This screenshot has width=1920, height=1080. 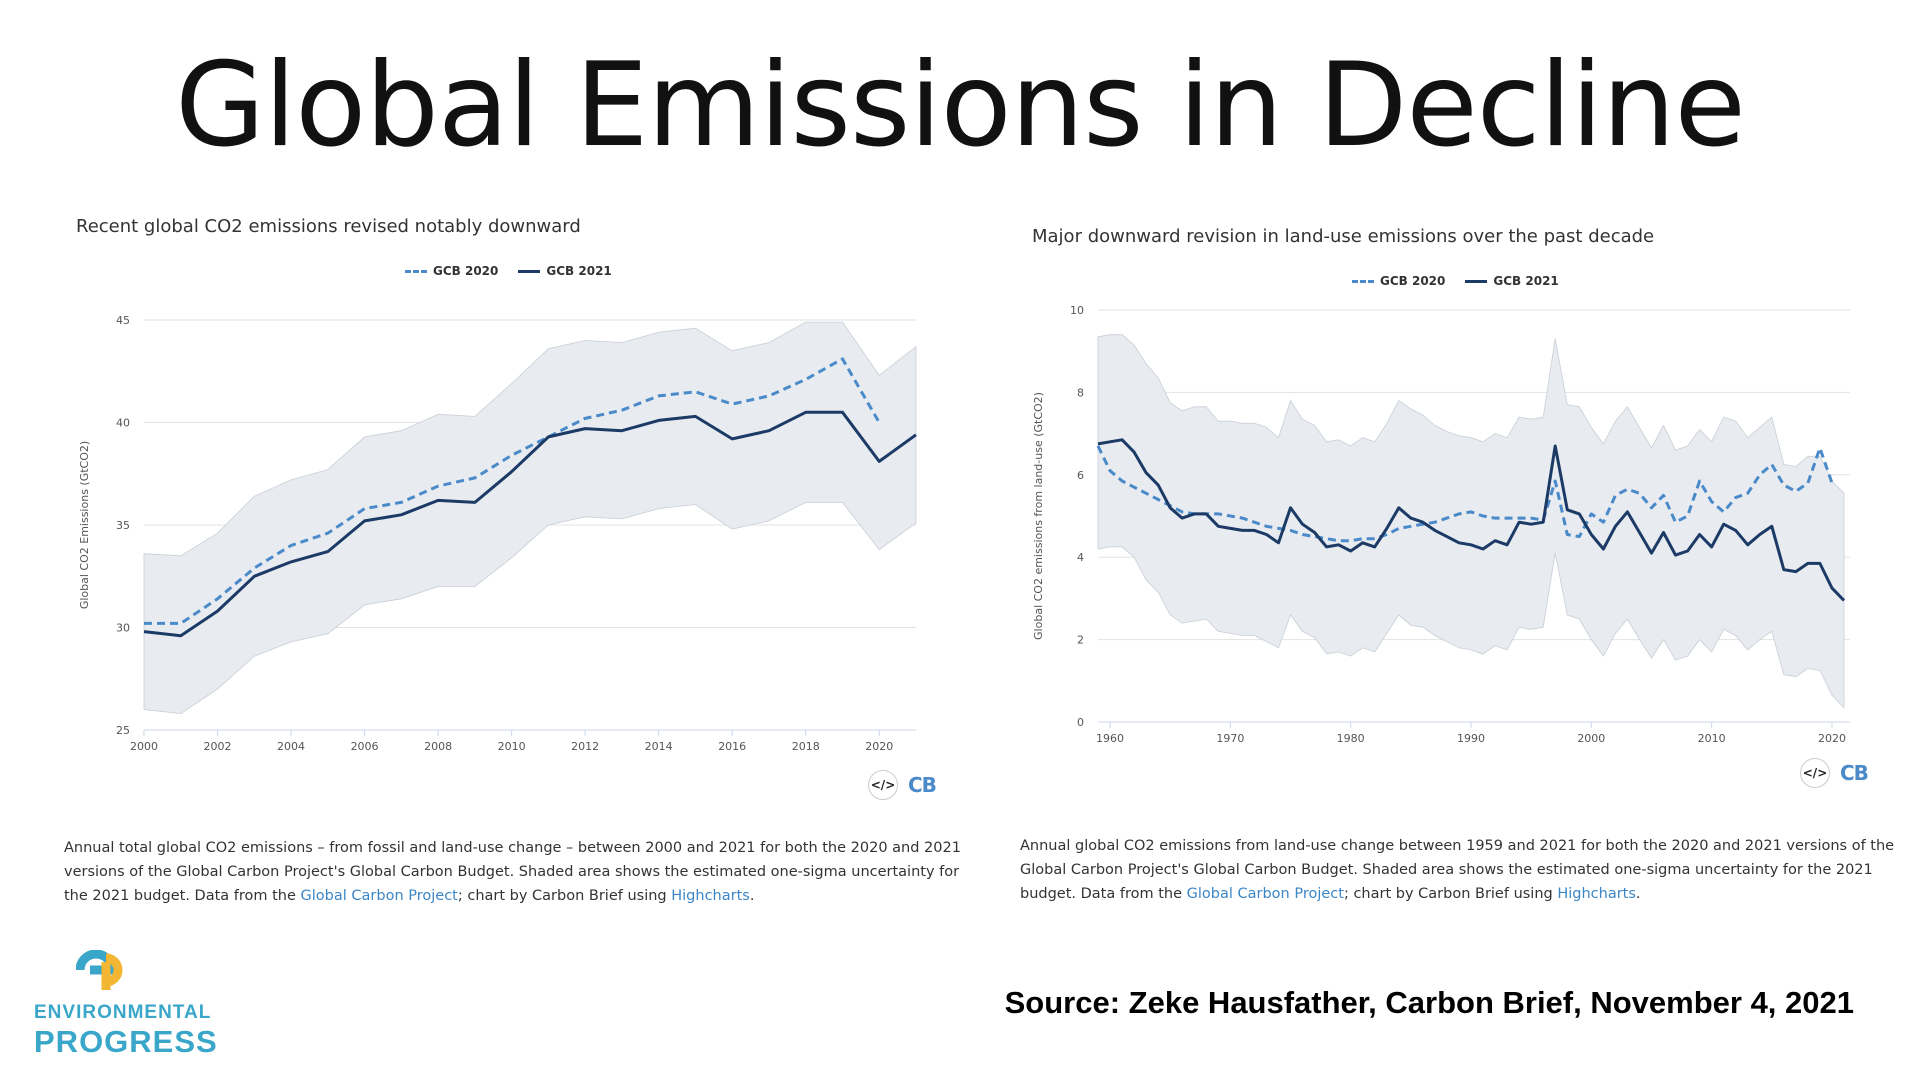 What do you see at coordinates (659, 746) in the screenshot?
I see `x-tick-label: 2014` at bounding box center [659, 746].